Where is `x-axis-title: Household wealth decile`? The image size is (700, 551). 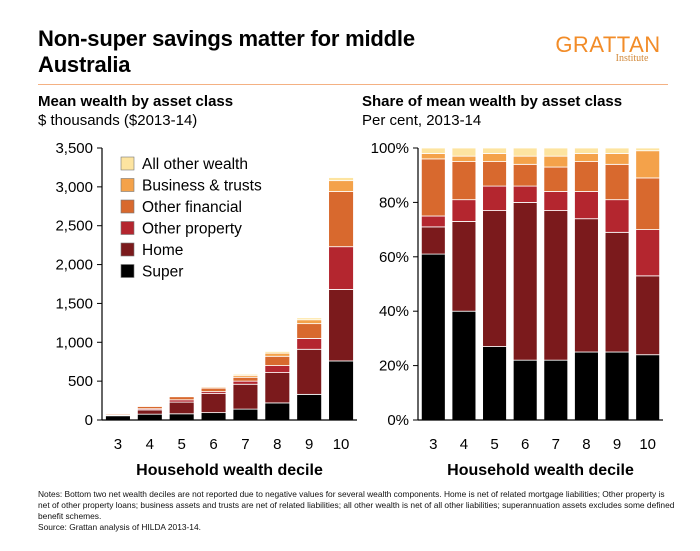 x-axis-title: Household wealth decile is located at coordinates (229, 470).